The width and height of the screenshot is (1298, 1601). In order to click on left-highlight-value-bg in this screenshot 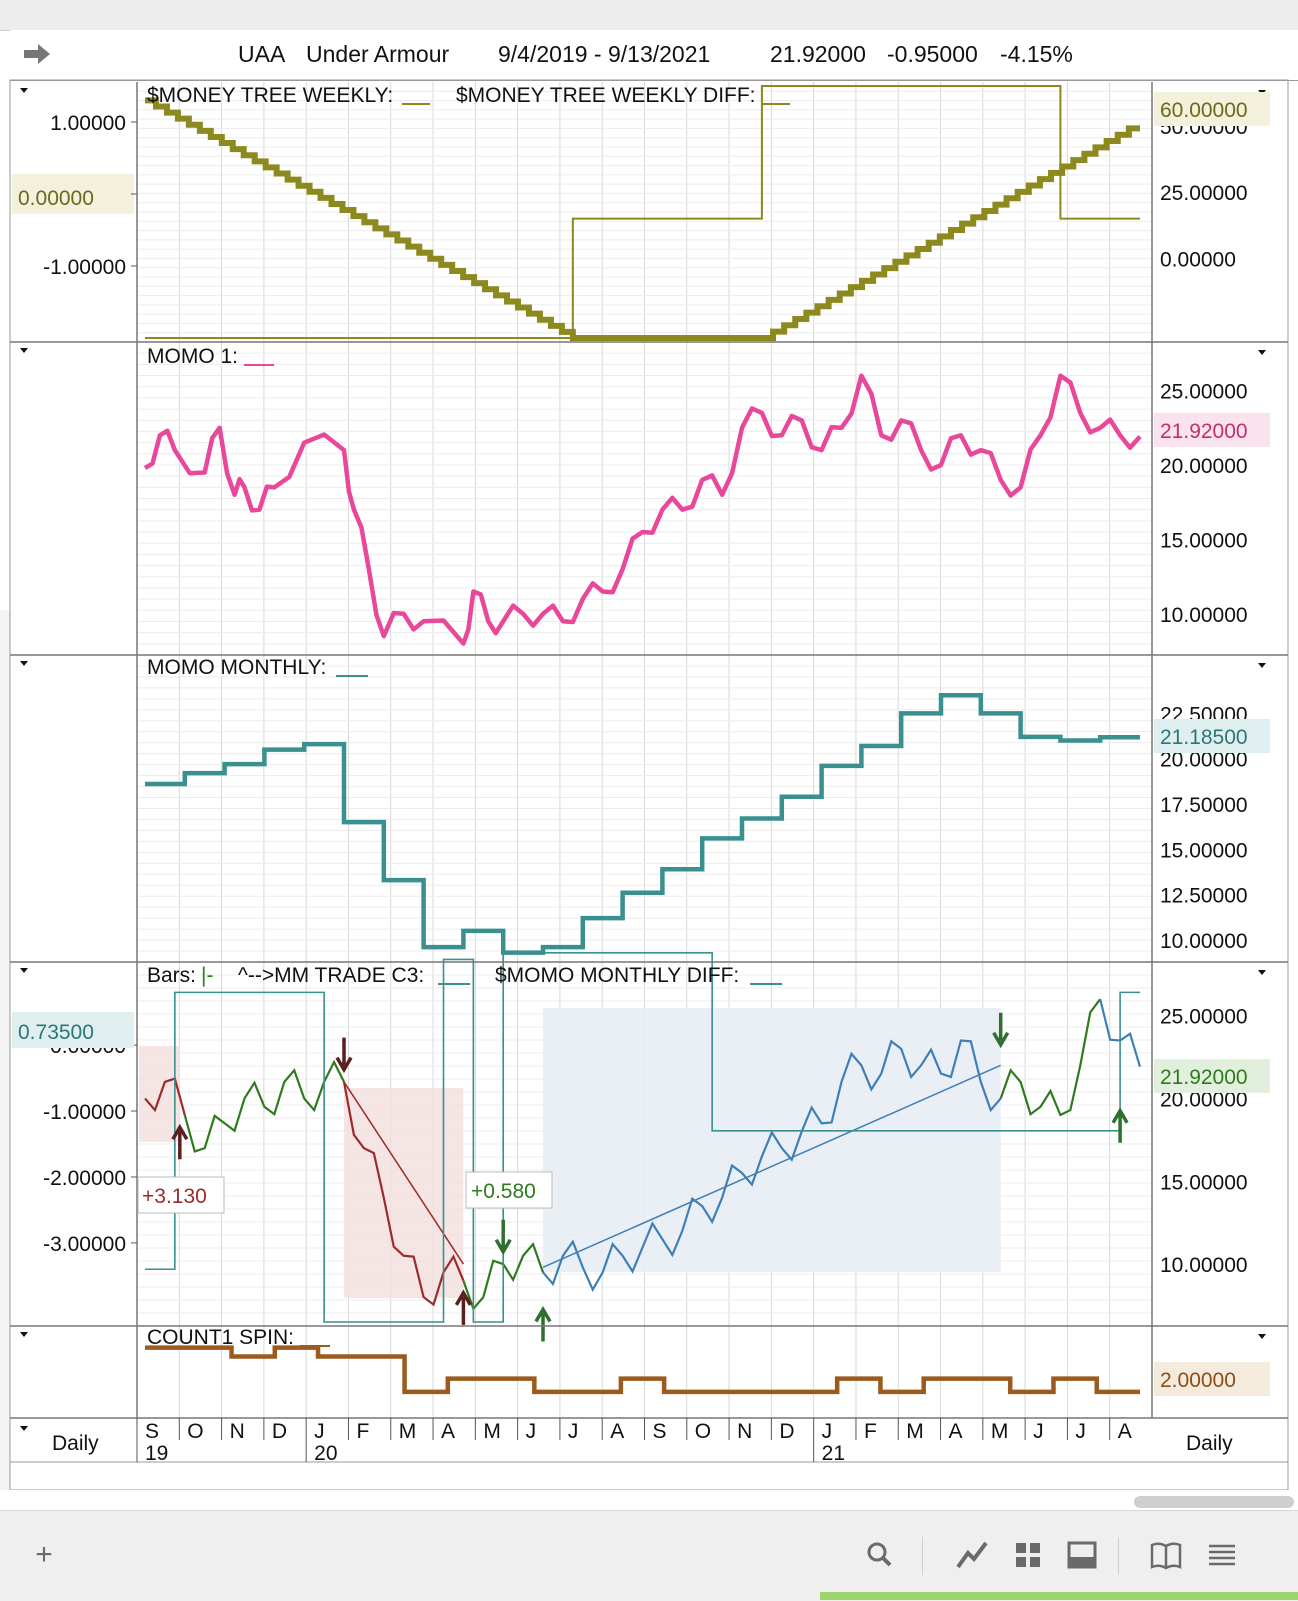, I will do `click(73, 194)`.